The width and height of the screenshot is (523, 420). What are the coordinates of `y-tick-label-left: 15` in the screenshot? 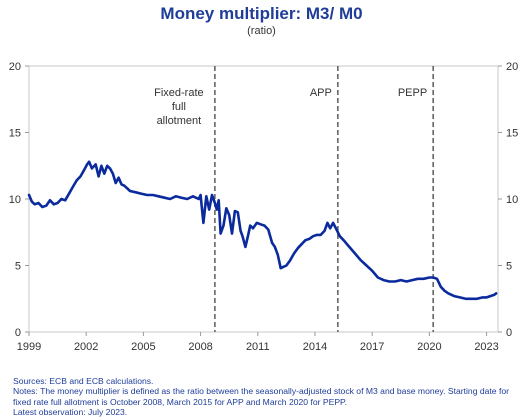 It's located at (15, 134).